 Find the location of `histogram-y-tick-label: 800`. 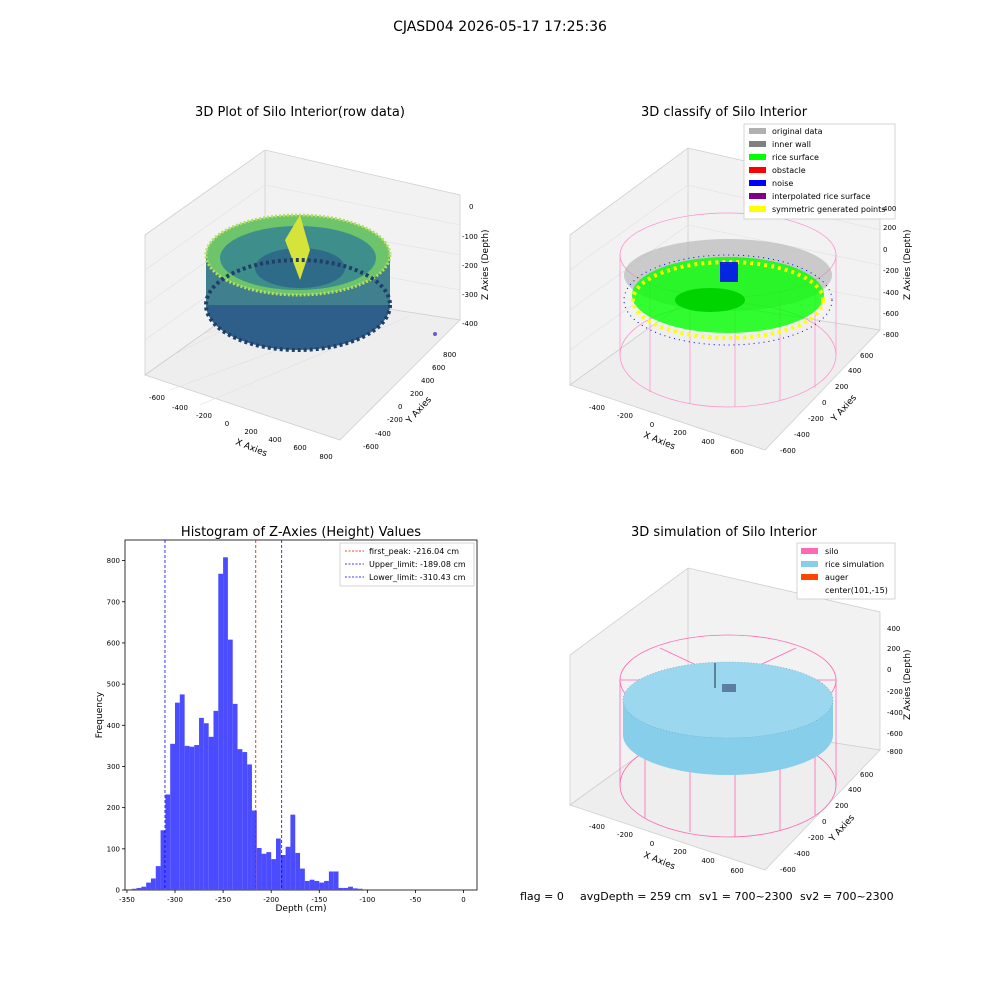

histogram-y-tick-label: 800 is located at coordinates (113, 561).